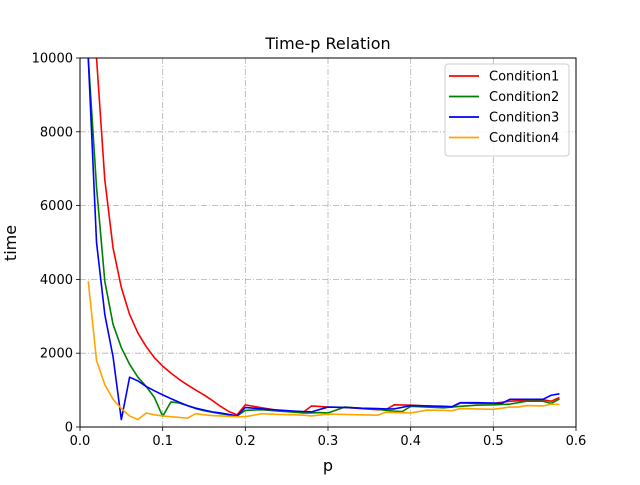  I want to click on x-tick-label: 0.4, so click(410, 441).